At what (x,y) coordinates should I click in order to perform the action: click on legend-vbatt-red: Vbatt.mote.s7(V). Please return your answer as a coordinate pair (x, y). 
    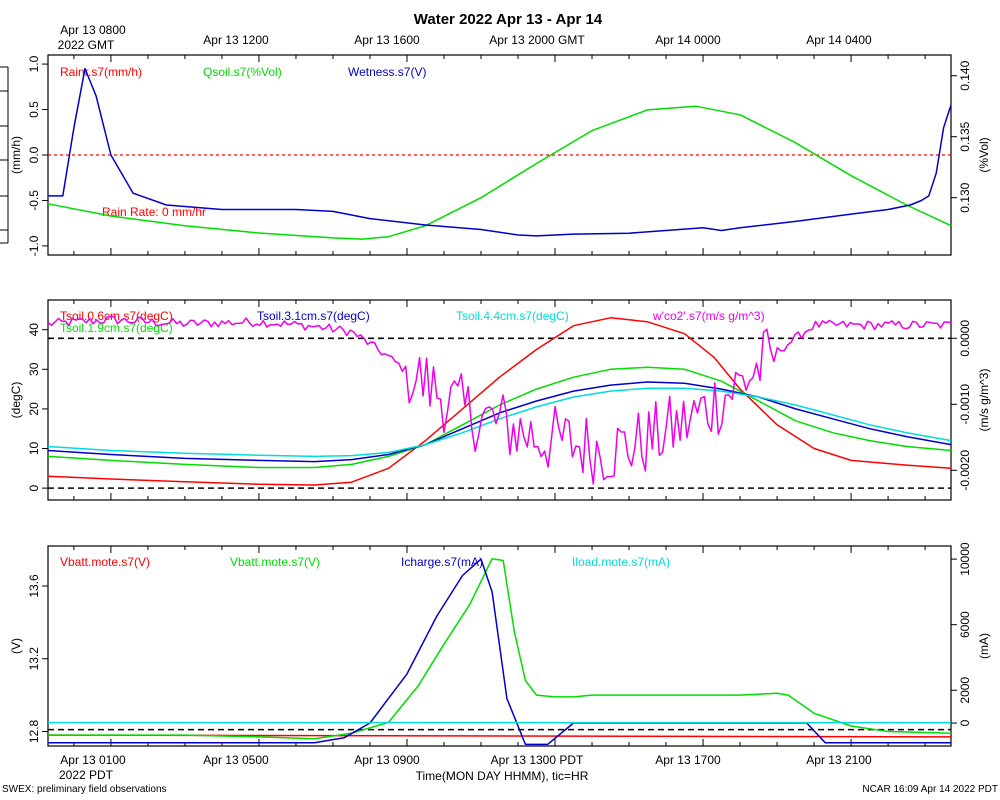
    Looking at the image, I should click on (105, 562).